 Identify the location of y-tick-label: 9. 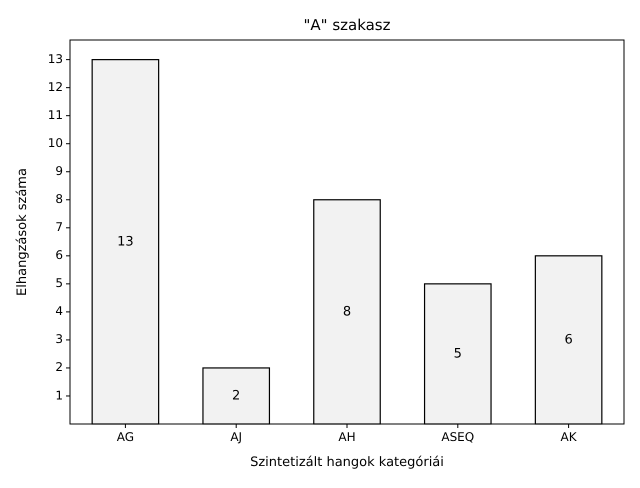
(59, 171).